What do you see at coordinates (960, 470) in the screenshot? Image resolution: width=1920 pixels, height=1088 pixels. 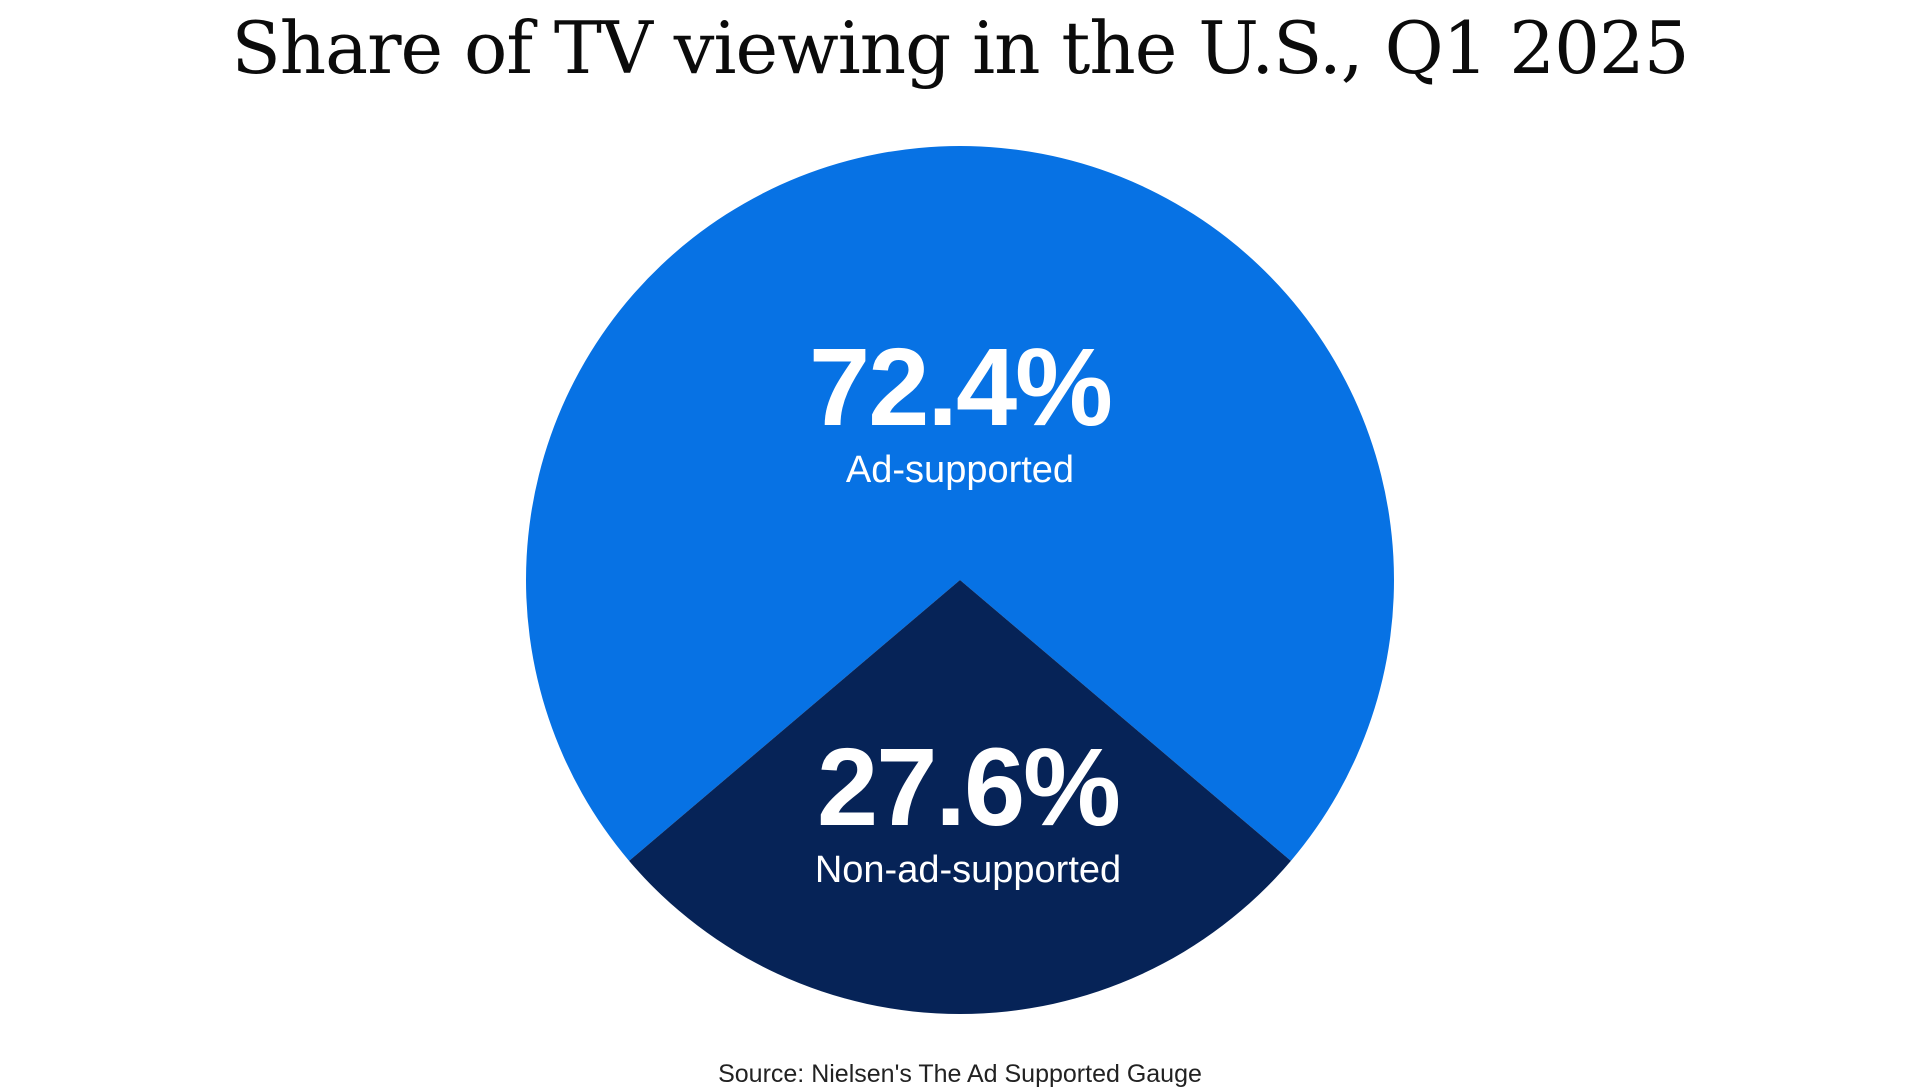 I see `ad-supported-label: Ad-supported` at bounding box center [960, 470].